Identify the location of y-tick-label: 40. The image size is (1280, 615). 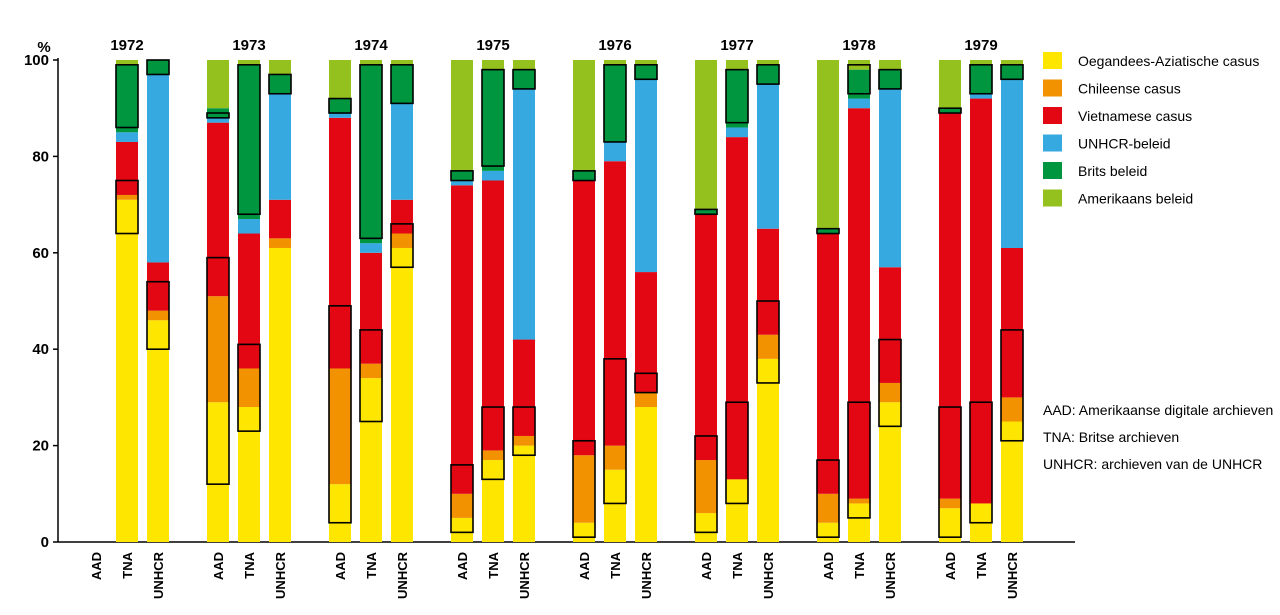
(40, 349).